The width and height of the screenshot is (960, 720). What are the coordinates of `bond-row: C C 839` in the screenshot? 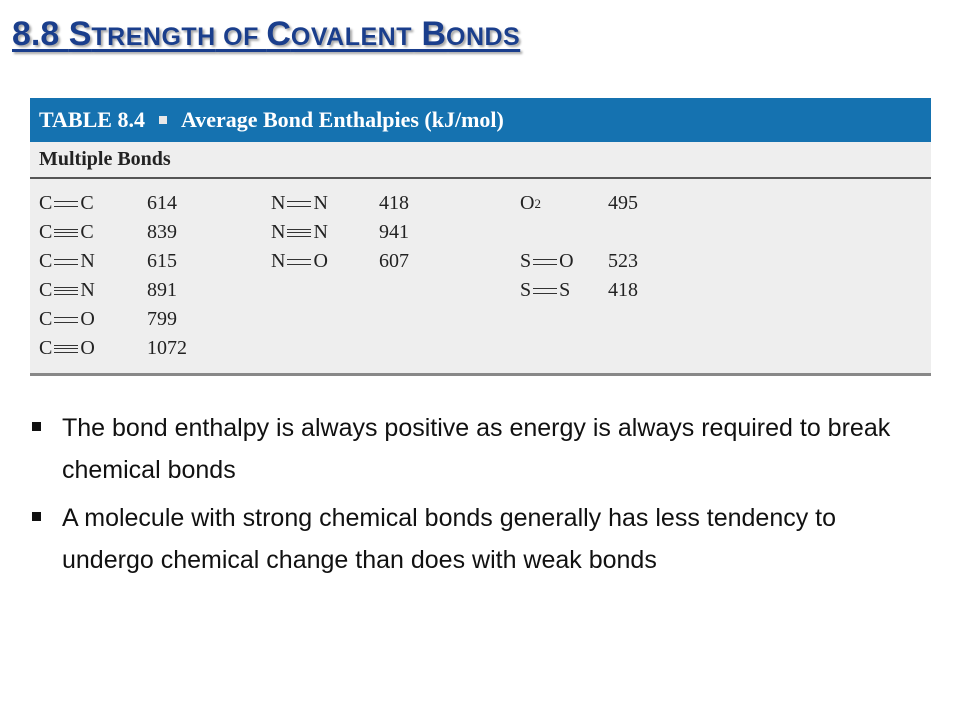 It's located at (108, 232).